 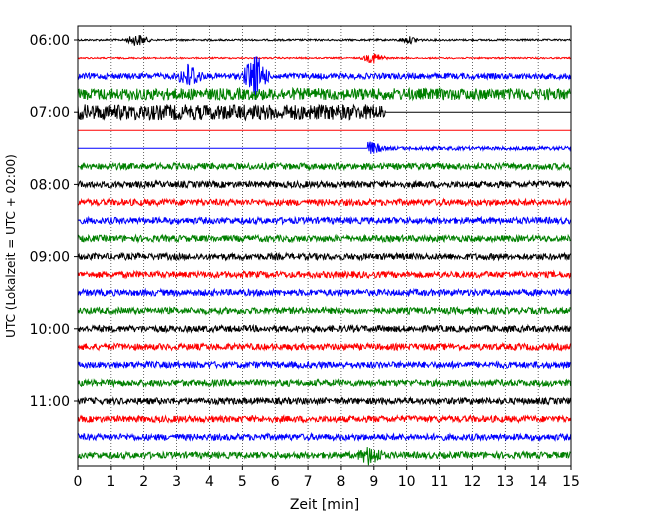 I want to click on x-axis-label: Zeit [min], so click(x=324, y=505).